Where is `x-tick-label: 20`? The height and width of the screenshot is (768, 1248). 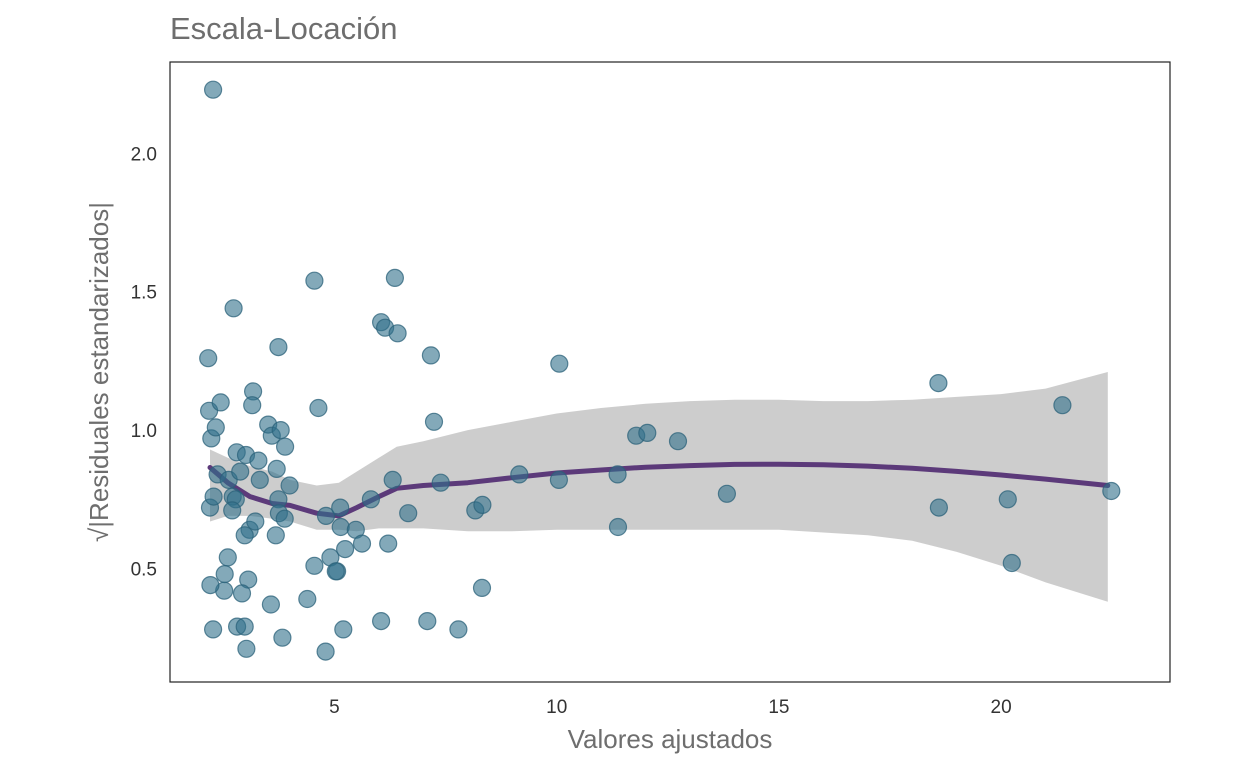 x-tick-label: 20 is located at coordinates (1001, 707).